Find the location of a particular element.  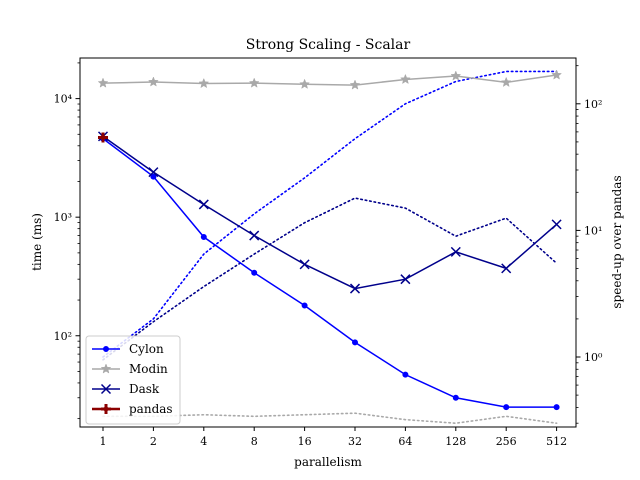

x-tick-label: 2 is located at coordinates (153, 441).